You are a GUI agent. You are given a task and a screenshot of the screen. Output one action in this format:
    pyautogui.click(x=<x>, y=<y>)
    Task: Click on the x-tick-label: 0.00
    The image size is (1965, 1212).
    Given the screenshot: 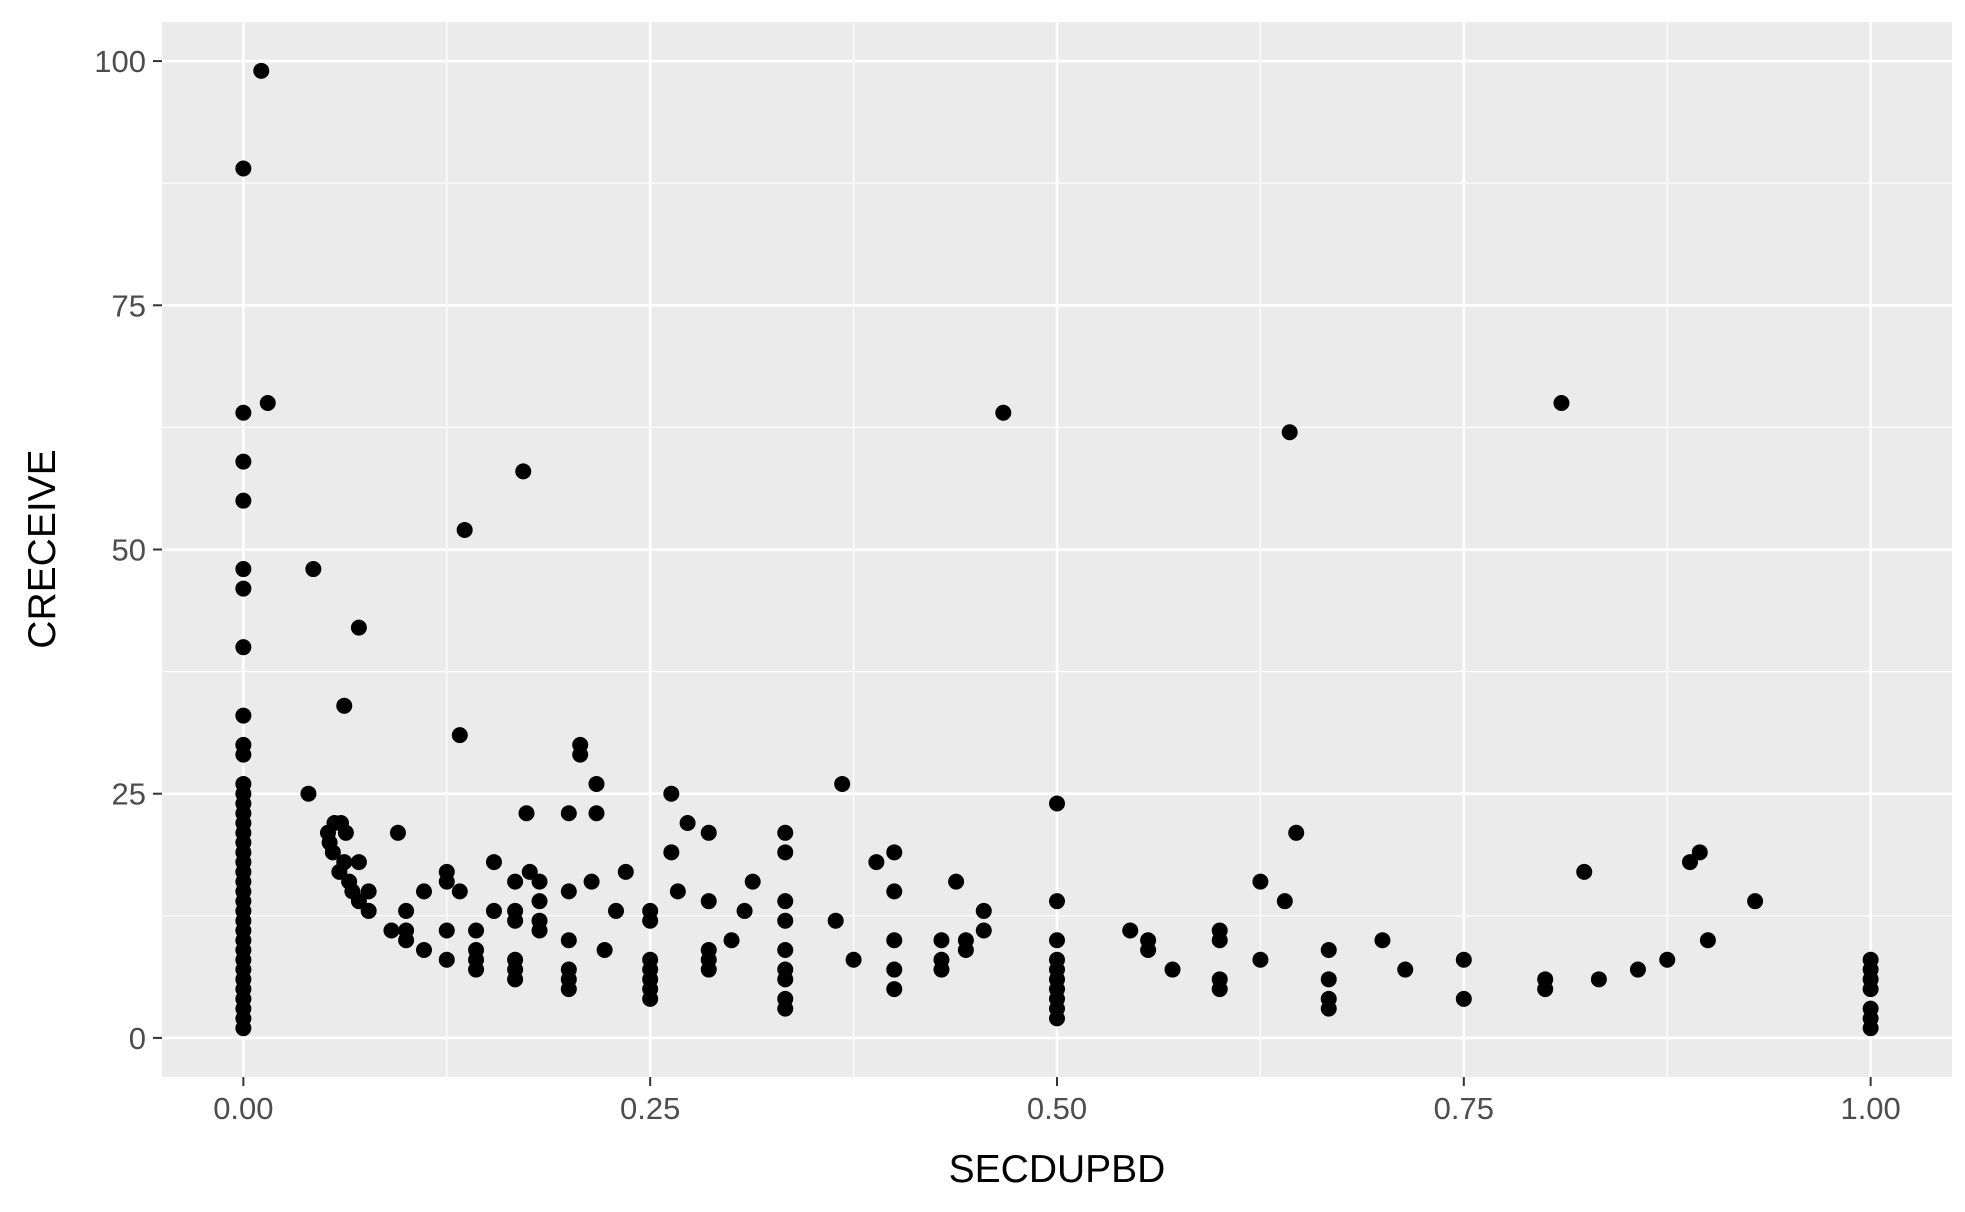 What is the action you would take?
    pyautogui.click(x=243, y=1108)
    